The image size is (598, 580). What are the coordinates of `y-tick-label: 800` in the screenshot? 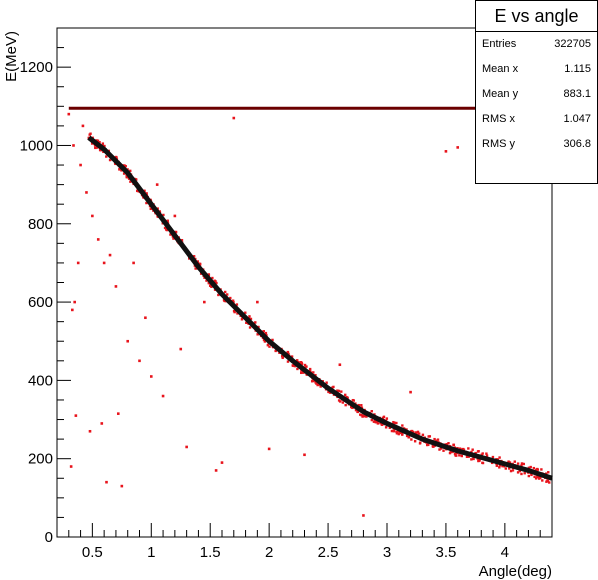 It's located at (40, 224).